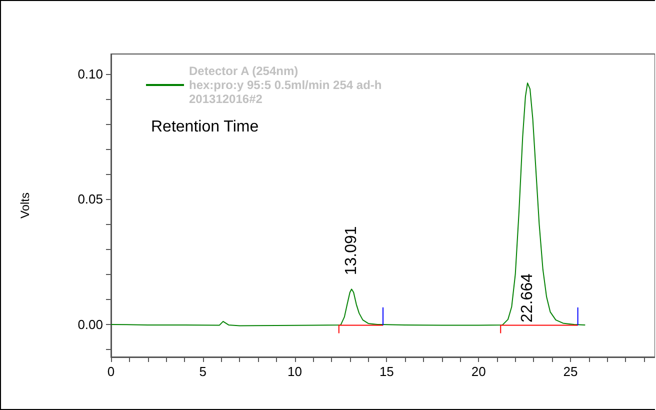  What do you see at coordinates (205, 127) in the screenshot?
I see `annotation: Retention Time` at bounding box center [205, 127].